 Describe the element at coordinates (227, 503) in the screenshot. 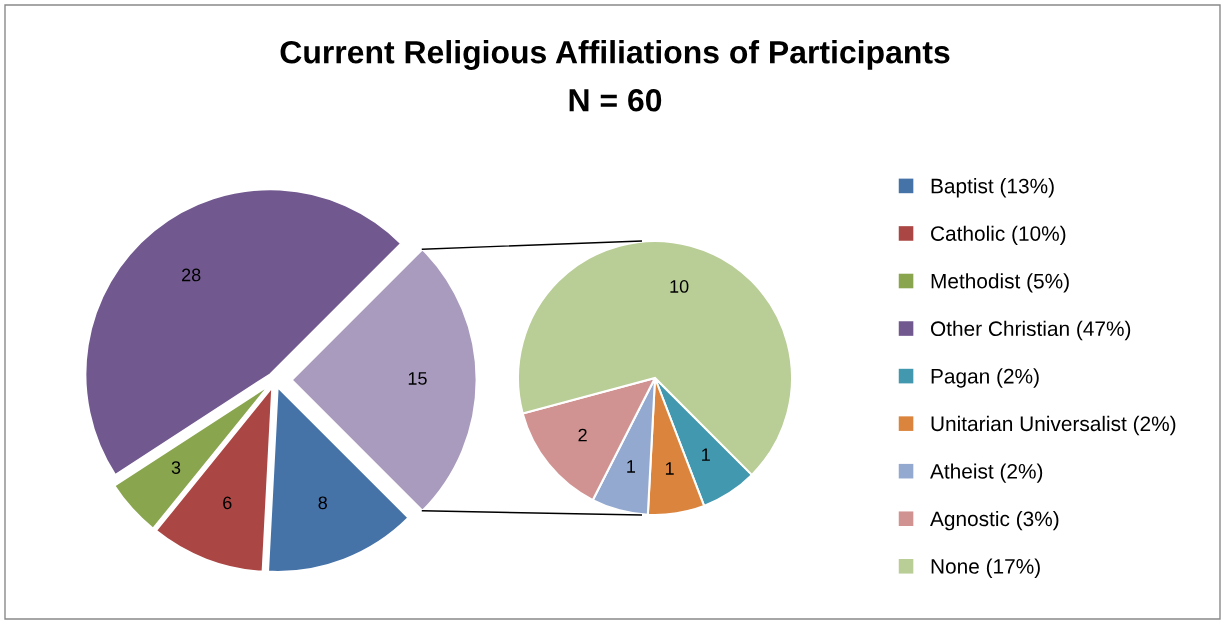

I see `data-label: 6` at that location.